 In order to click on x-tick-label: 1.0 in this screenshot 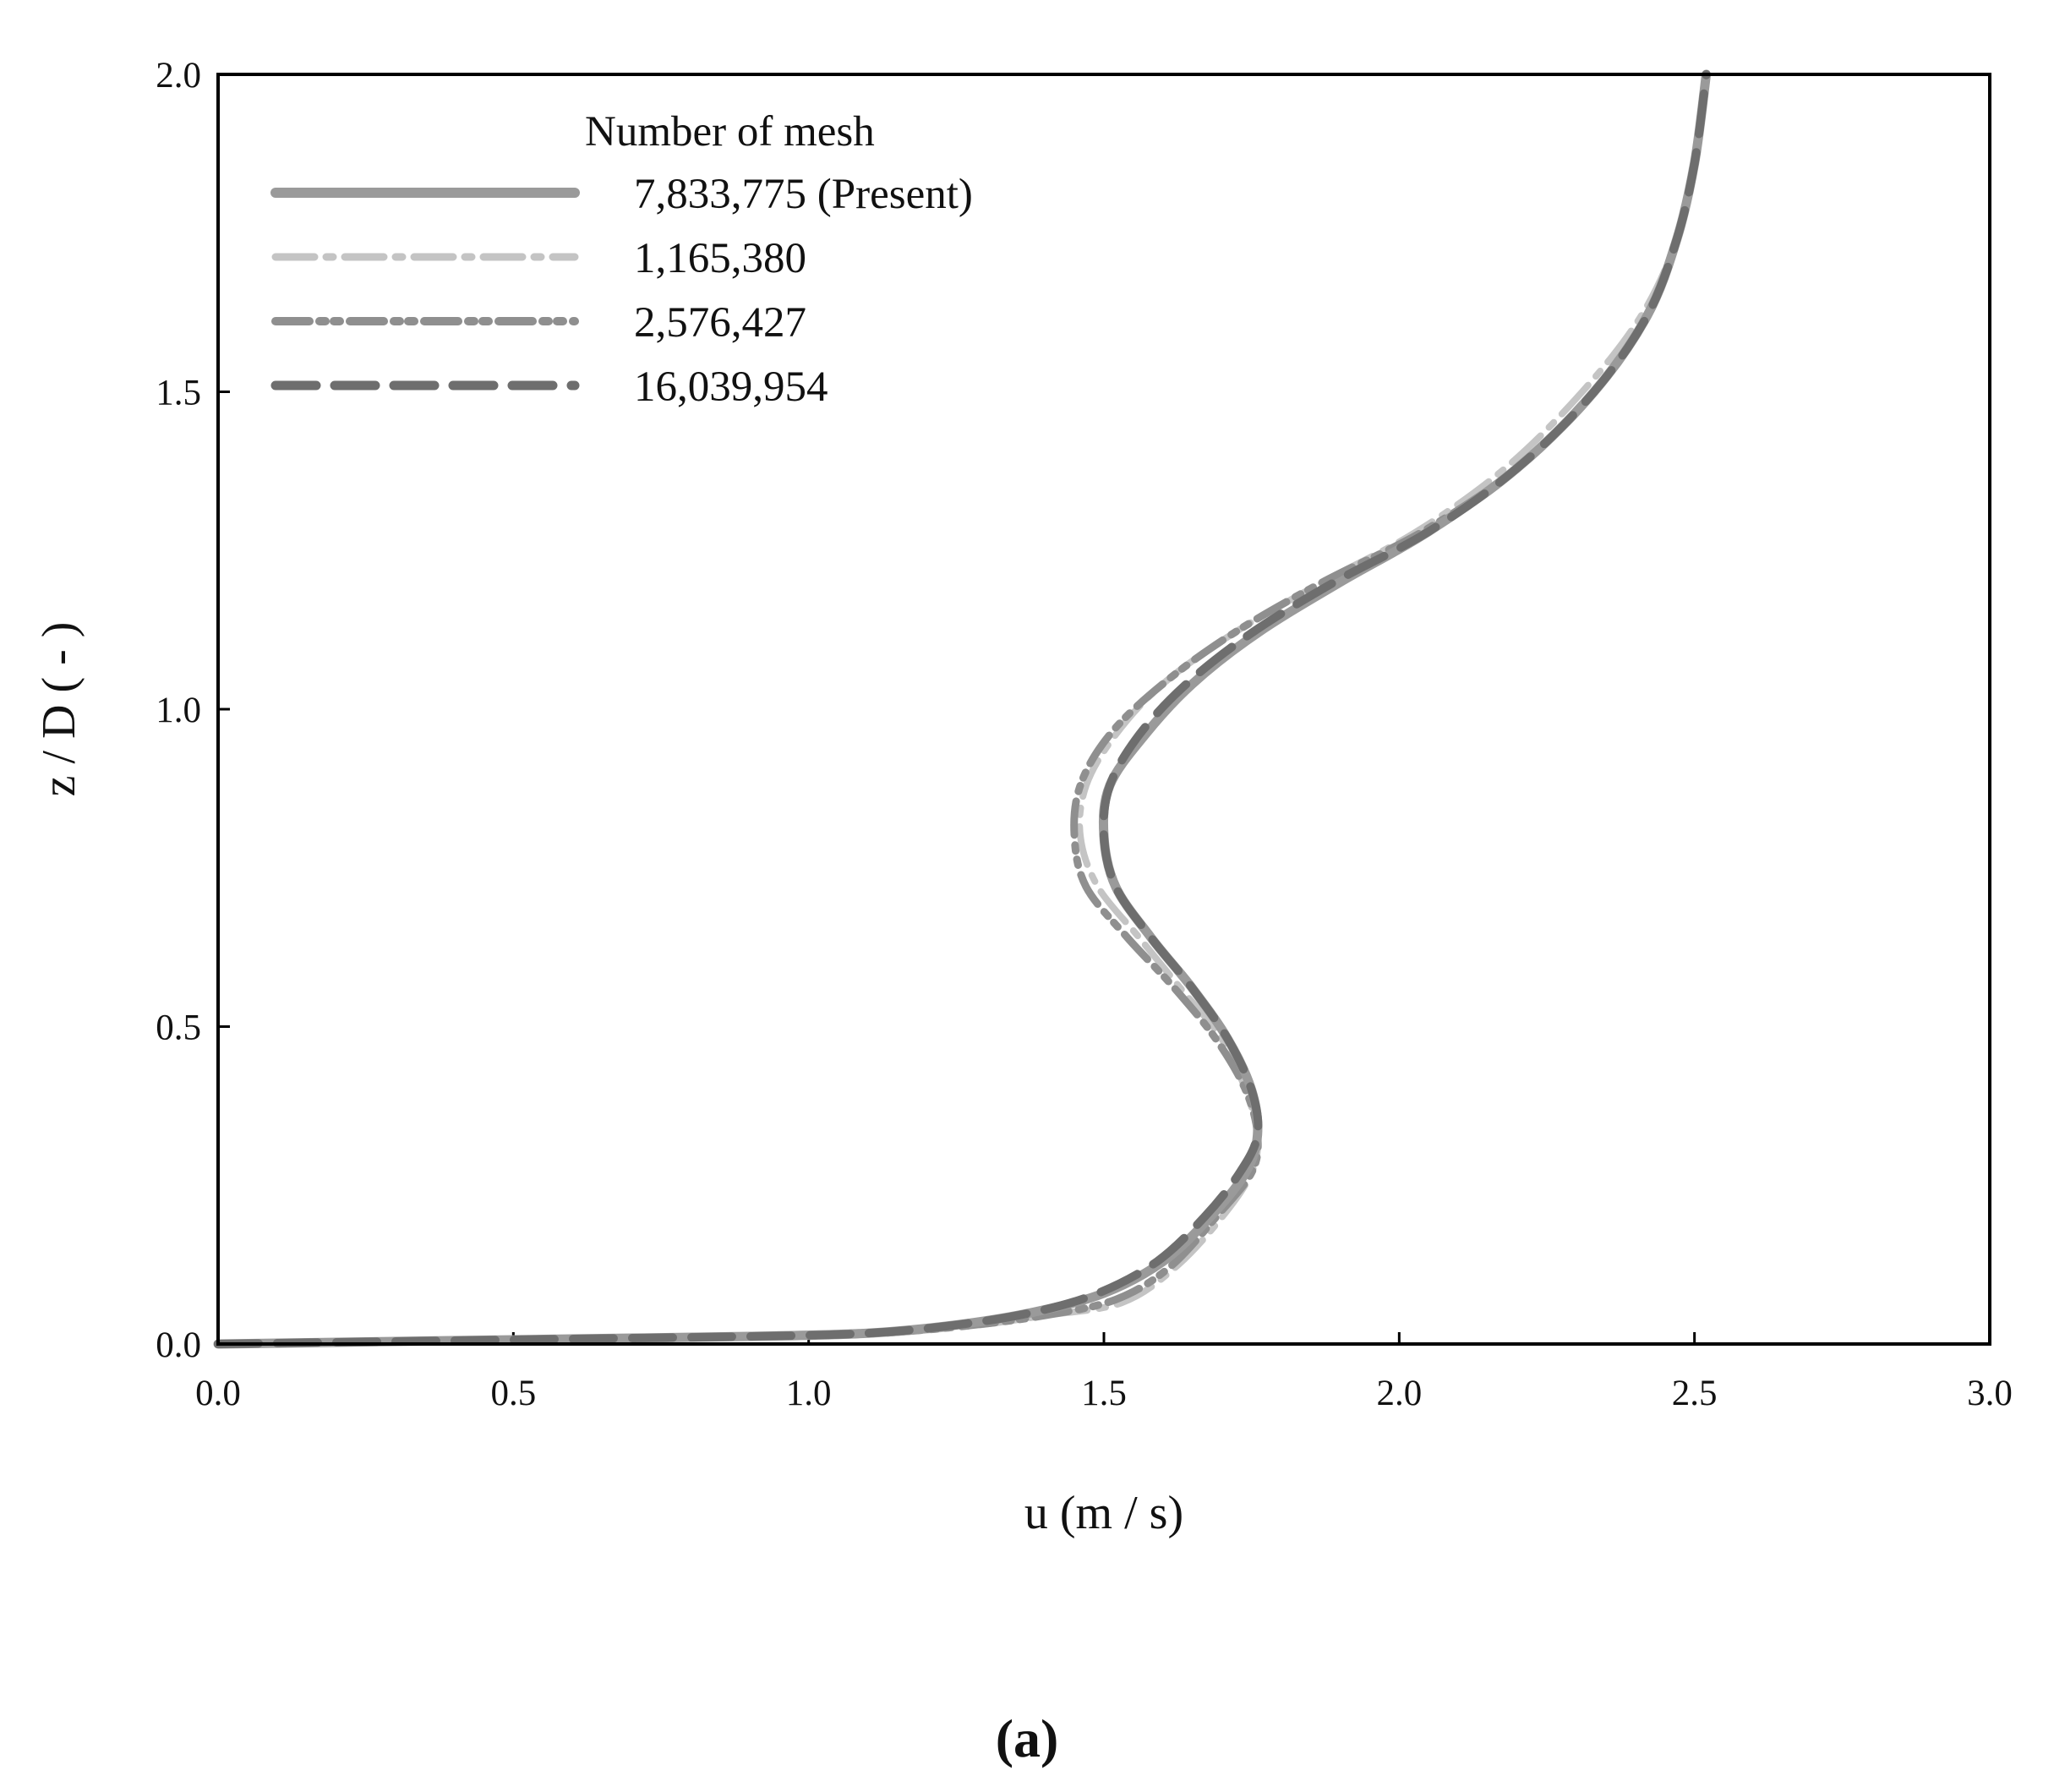, I will do `click(809, 1393)`.